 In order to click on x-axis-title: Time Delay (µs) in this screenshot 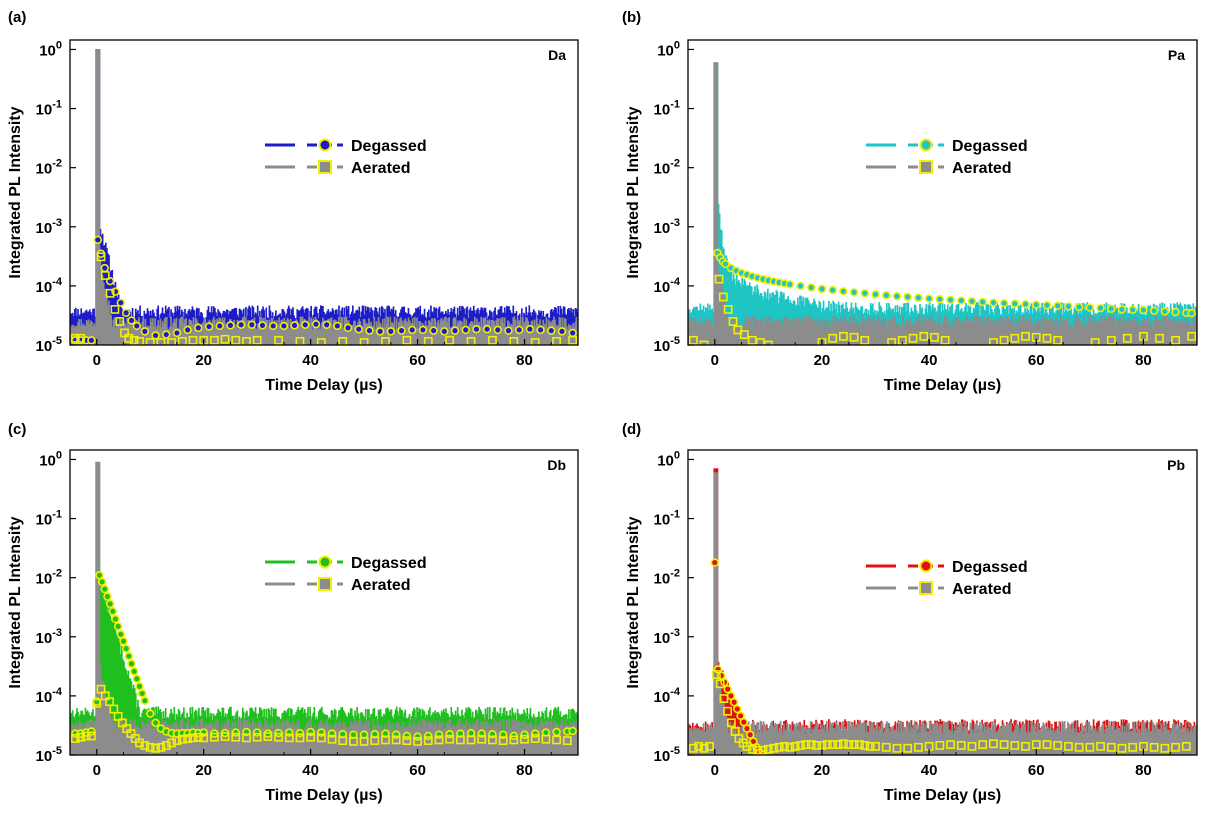, I will do `click(323, 385)`.